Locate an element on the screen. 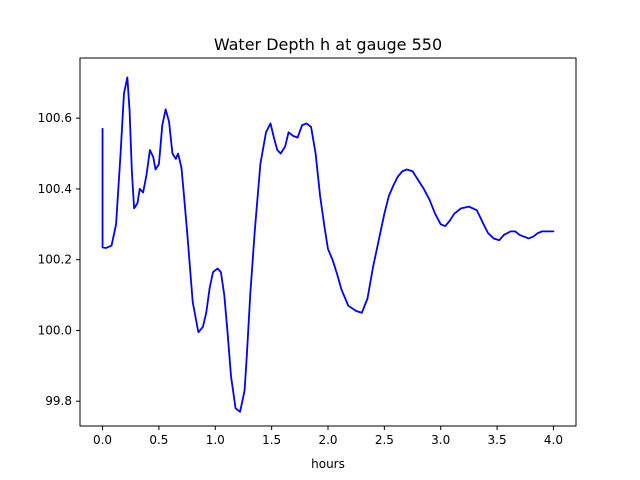 This screenshot has height=480, width=640. x-tick-label: 2.5 is located at coordinates (384, 440).